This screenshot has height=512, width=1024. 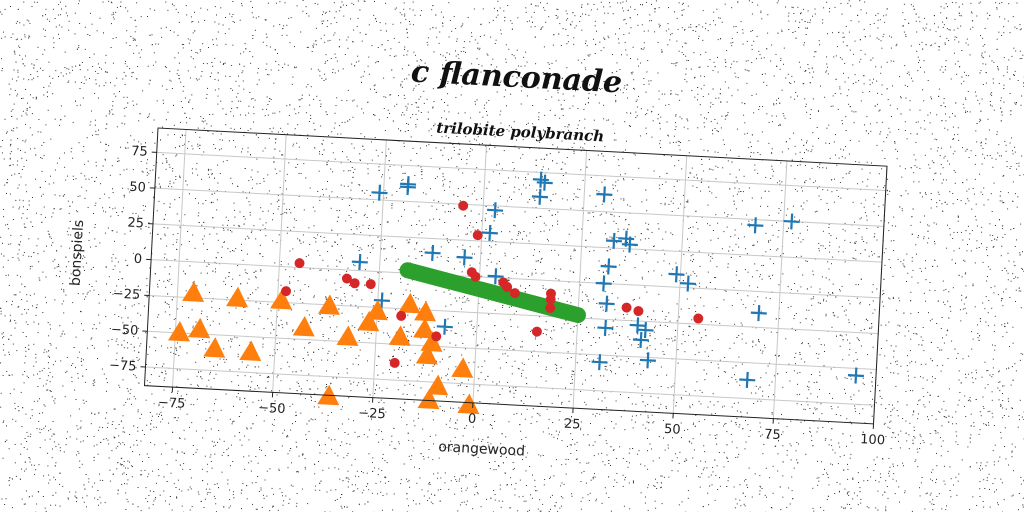 What do you see at coordinates (672, 430) in the screenshot?
I see `x-tick-label: 50` at bounding box center [672, 430].